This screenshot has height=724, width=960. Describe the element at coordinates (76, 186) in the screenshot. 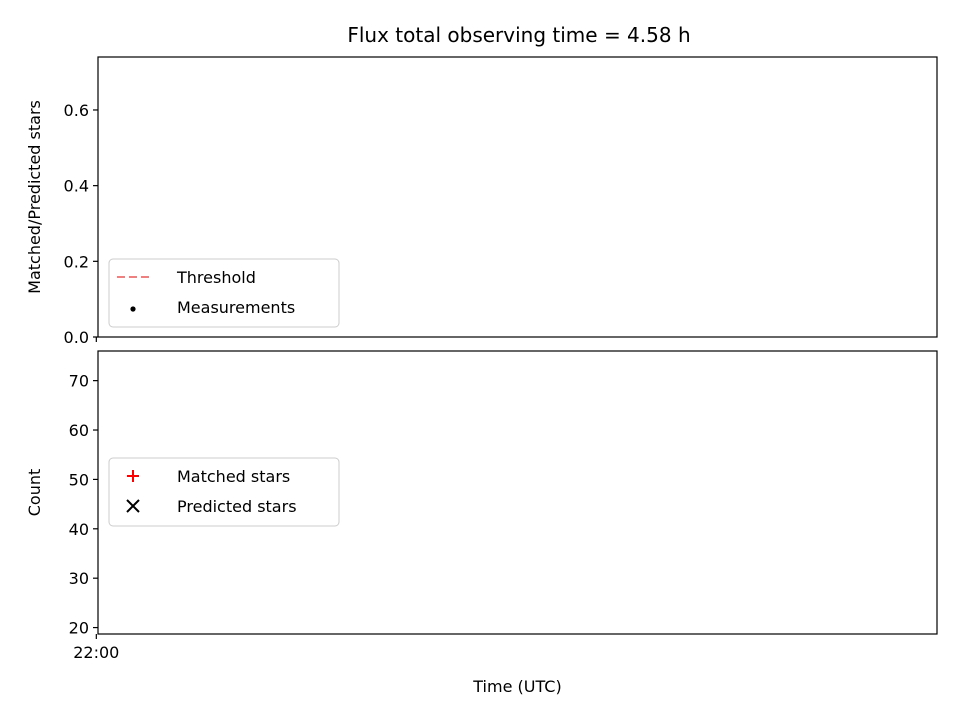

I see `y-tick-label: 0.4` at that location.